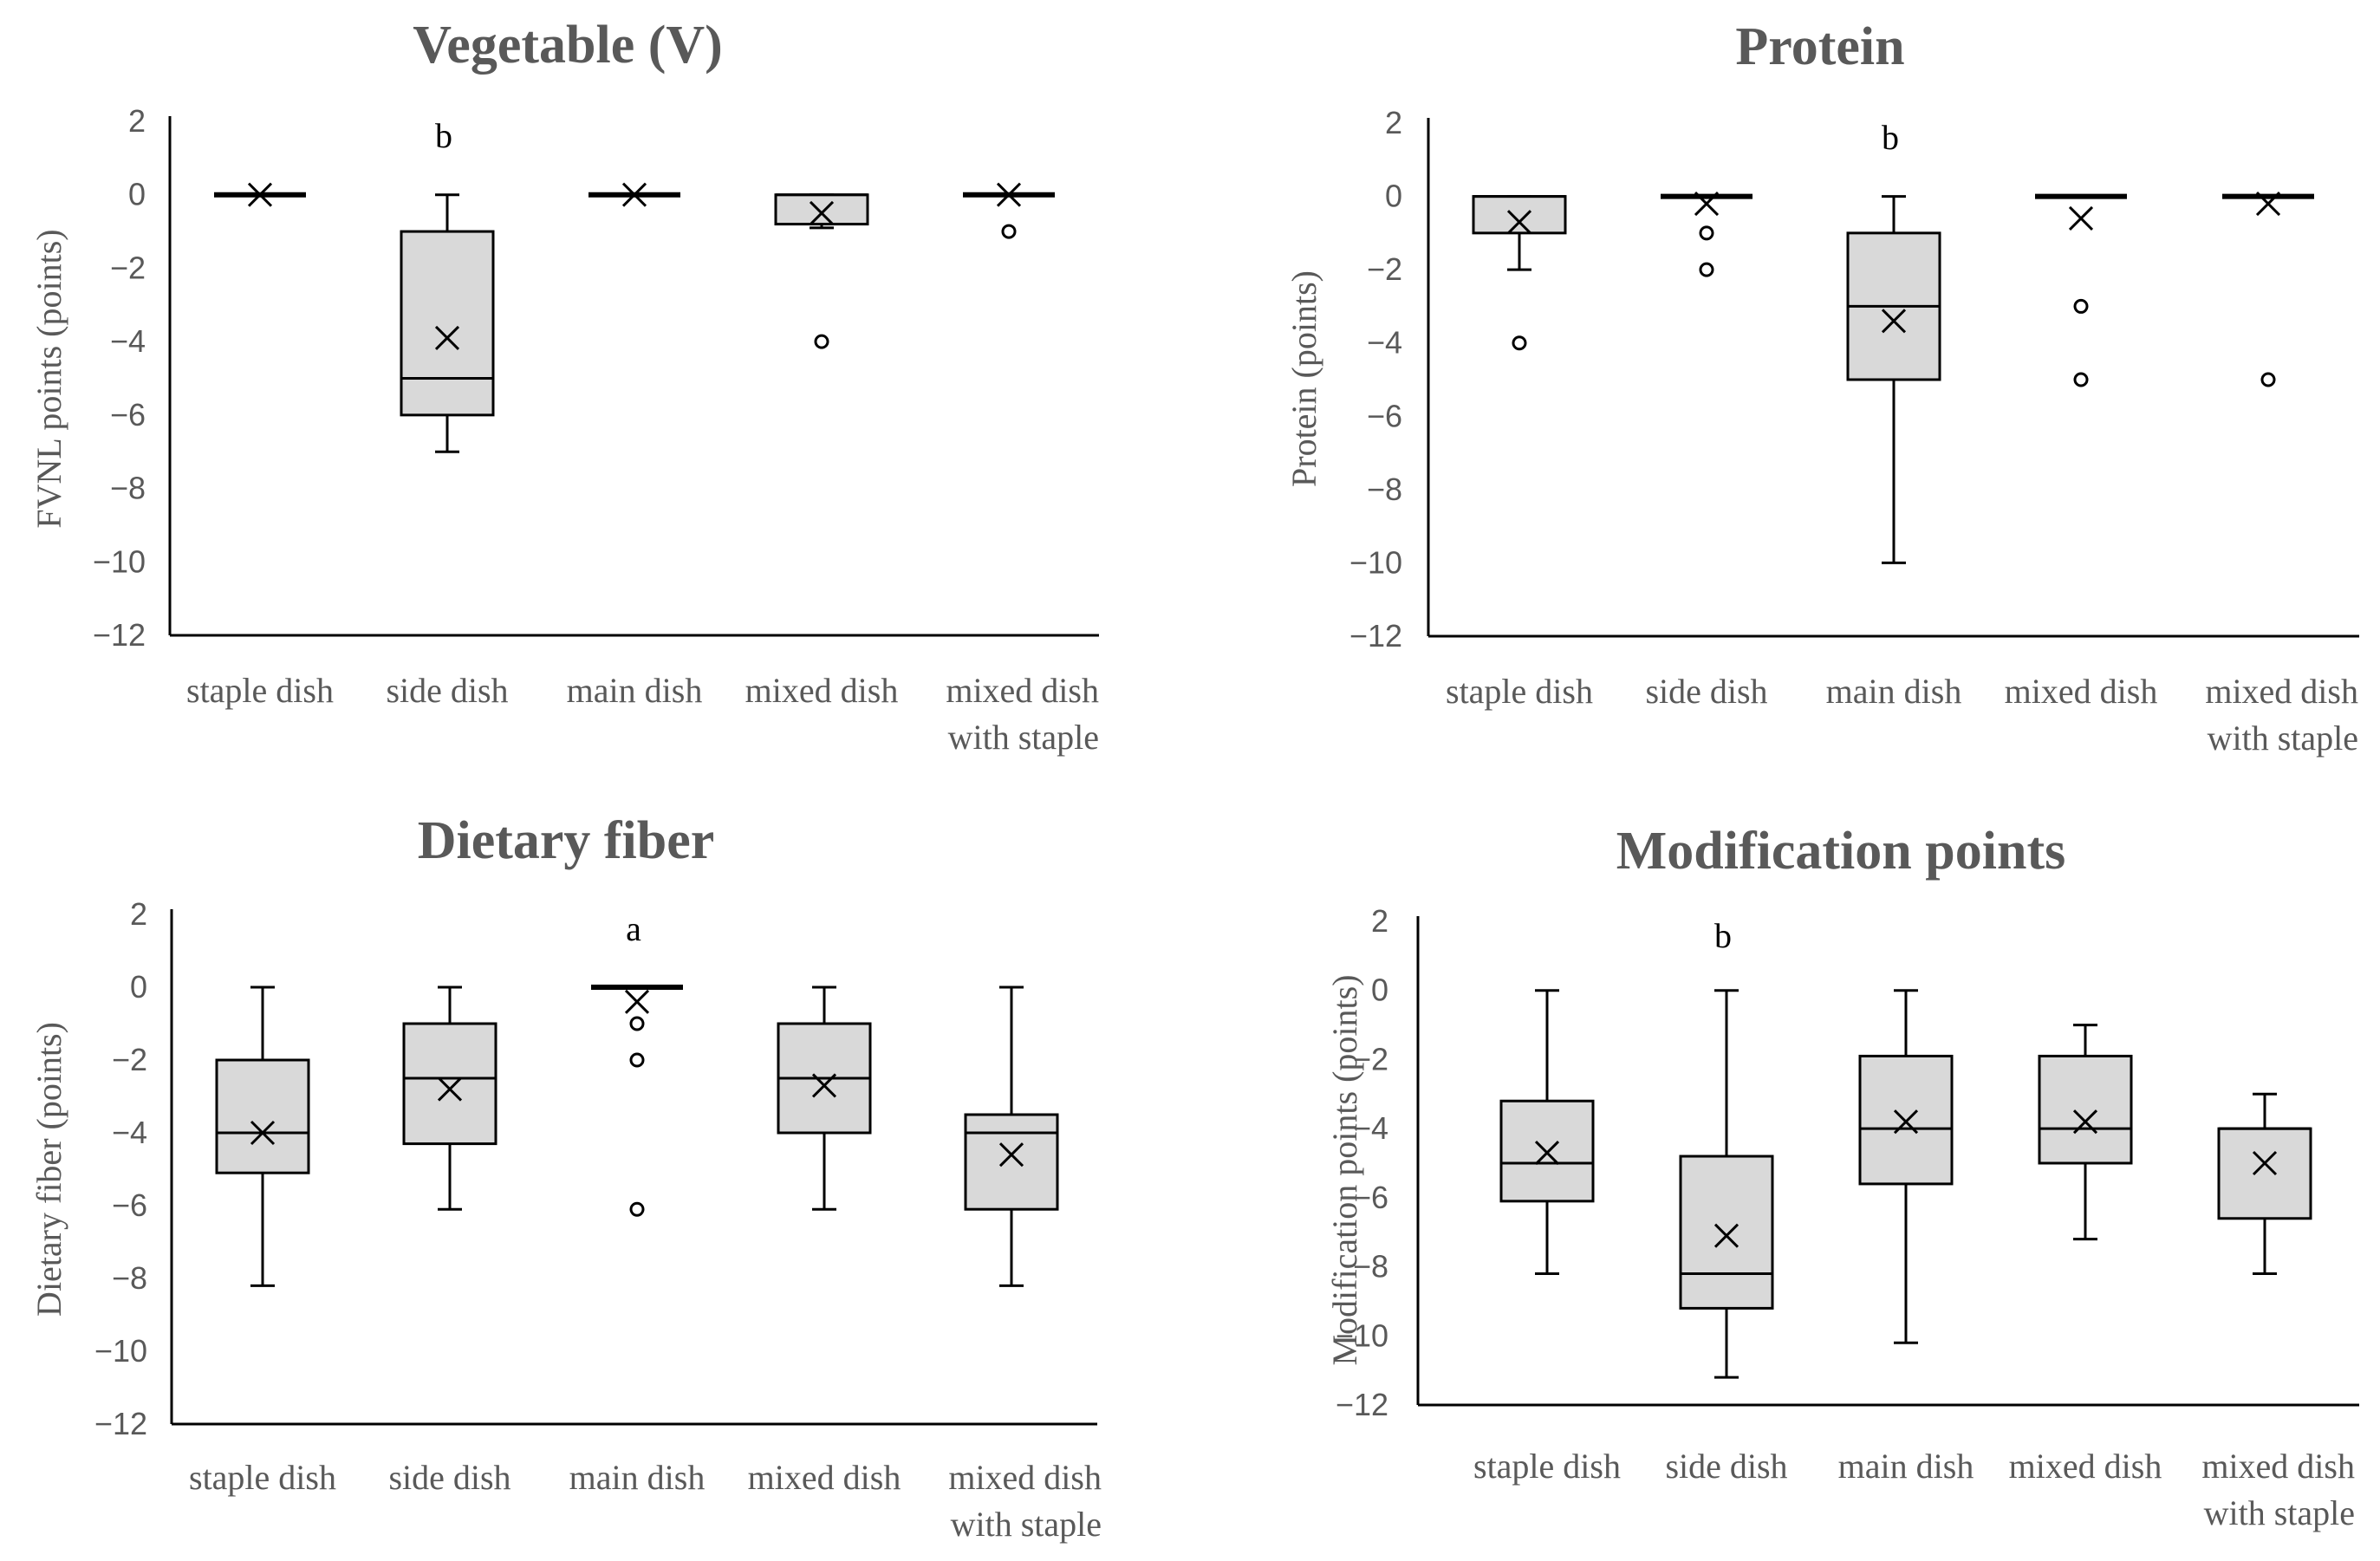  I want to click on chart-title: Dietary fiber, so click(566, 841).